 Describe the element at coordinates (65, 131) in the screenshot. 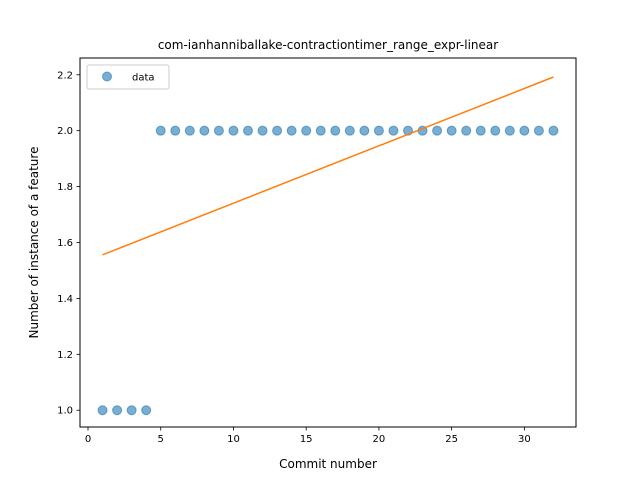

I see `y-tick-label: 2.0` at that location.